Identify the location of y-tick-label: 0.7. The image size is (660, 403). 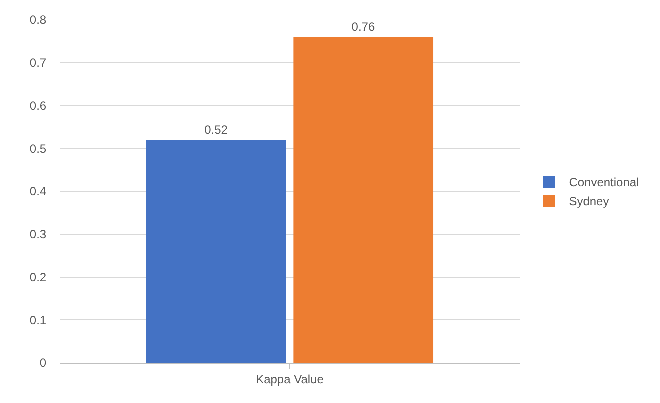
(38, 63).